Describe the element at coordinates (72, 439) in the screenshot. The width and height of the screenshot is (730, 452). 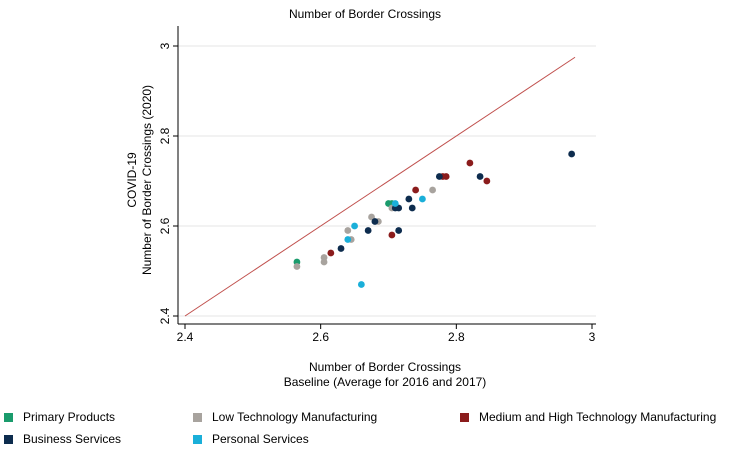
I see `legend-label: Business Services` at that location.